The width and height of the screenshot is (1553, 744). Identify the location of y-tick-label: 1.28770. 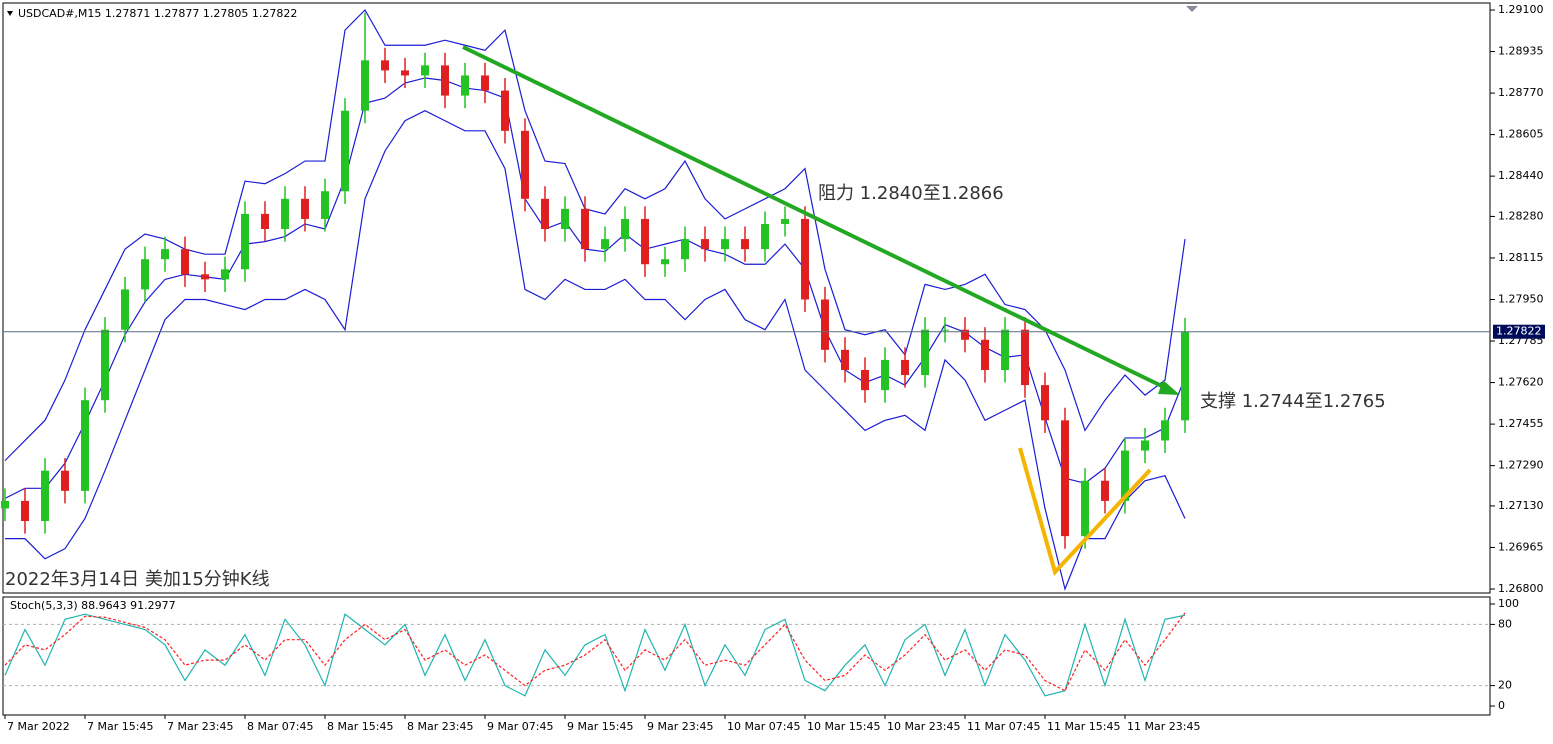
(1521, 92).